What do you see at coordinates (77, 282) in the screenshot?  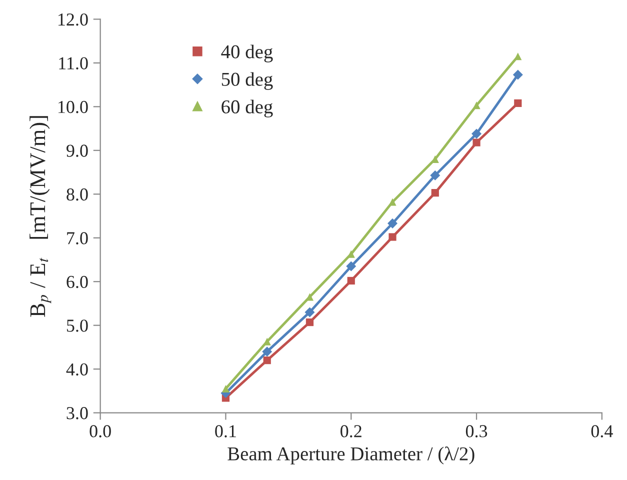 I see `y-tick-label: 6.0` at bounding box center [77, 282].